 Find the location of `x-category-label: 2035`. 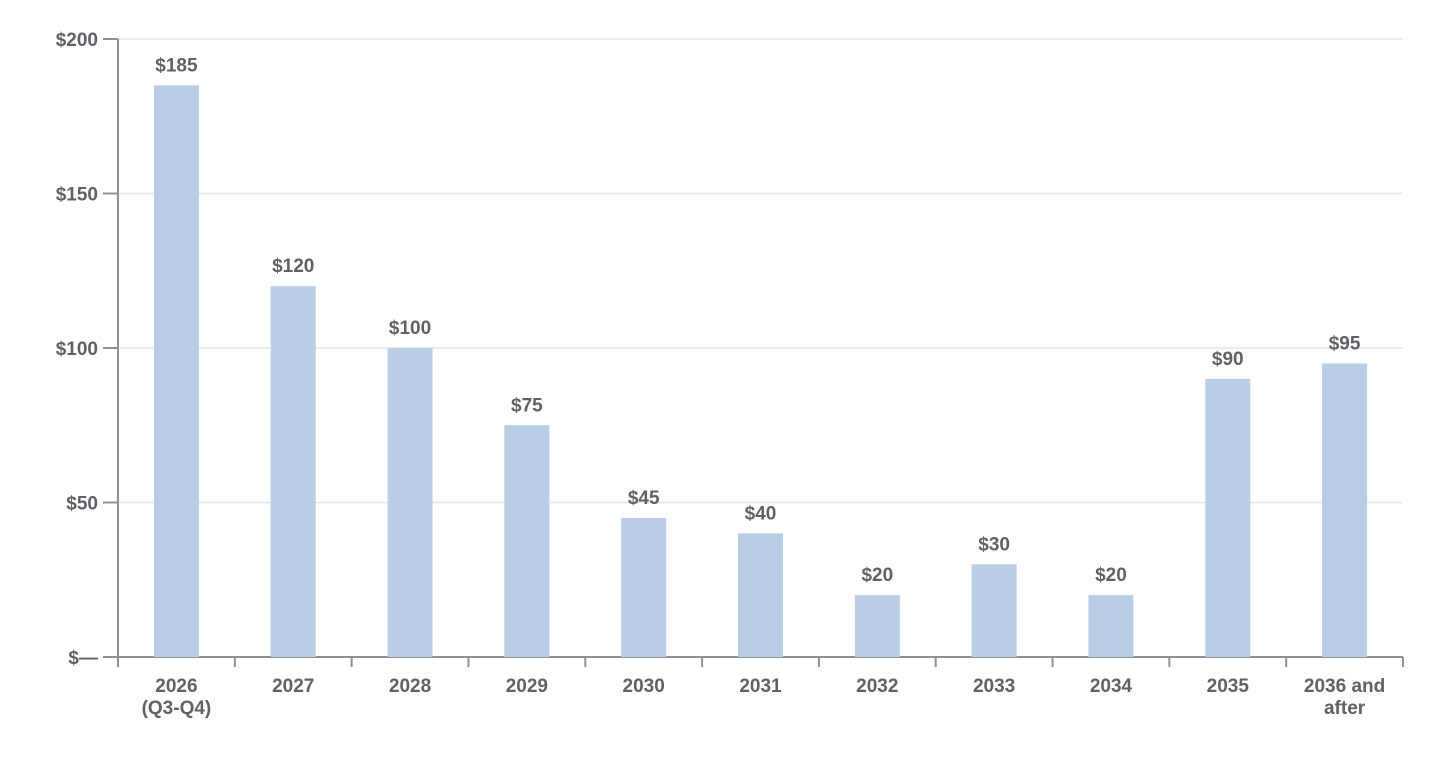

x-category-label: 2035 is located at coordinates (1228, 686).